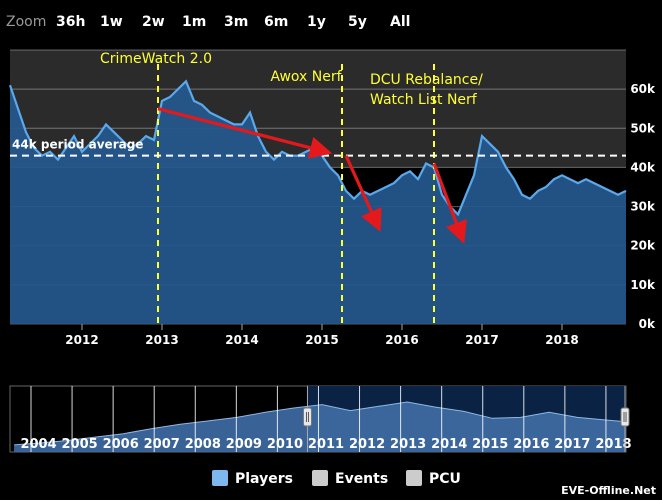  I want to click on navigator-area, so click(320, 427).